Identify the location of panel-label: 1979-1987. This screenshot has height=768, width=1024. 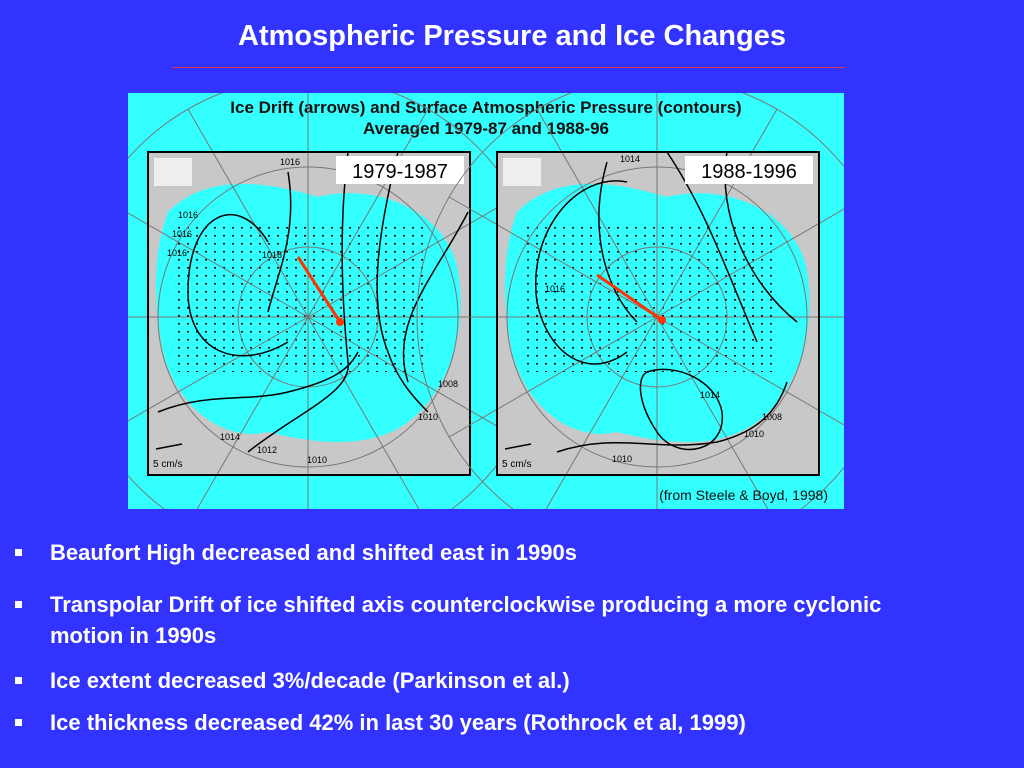
(400, 172).